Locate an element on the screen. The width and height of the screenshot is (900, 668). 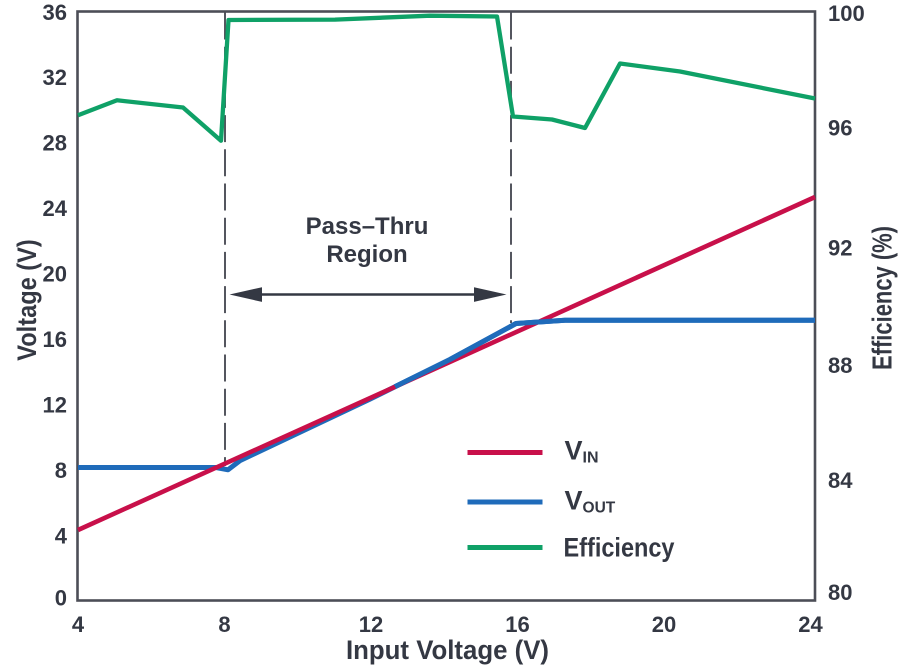
svg-text: 84 is located at coordinates (840, 480).